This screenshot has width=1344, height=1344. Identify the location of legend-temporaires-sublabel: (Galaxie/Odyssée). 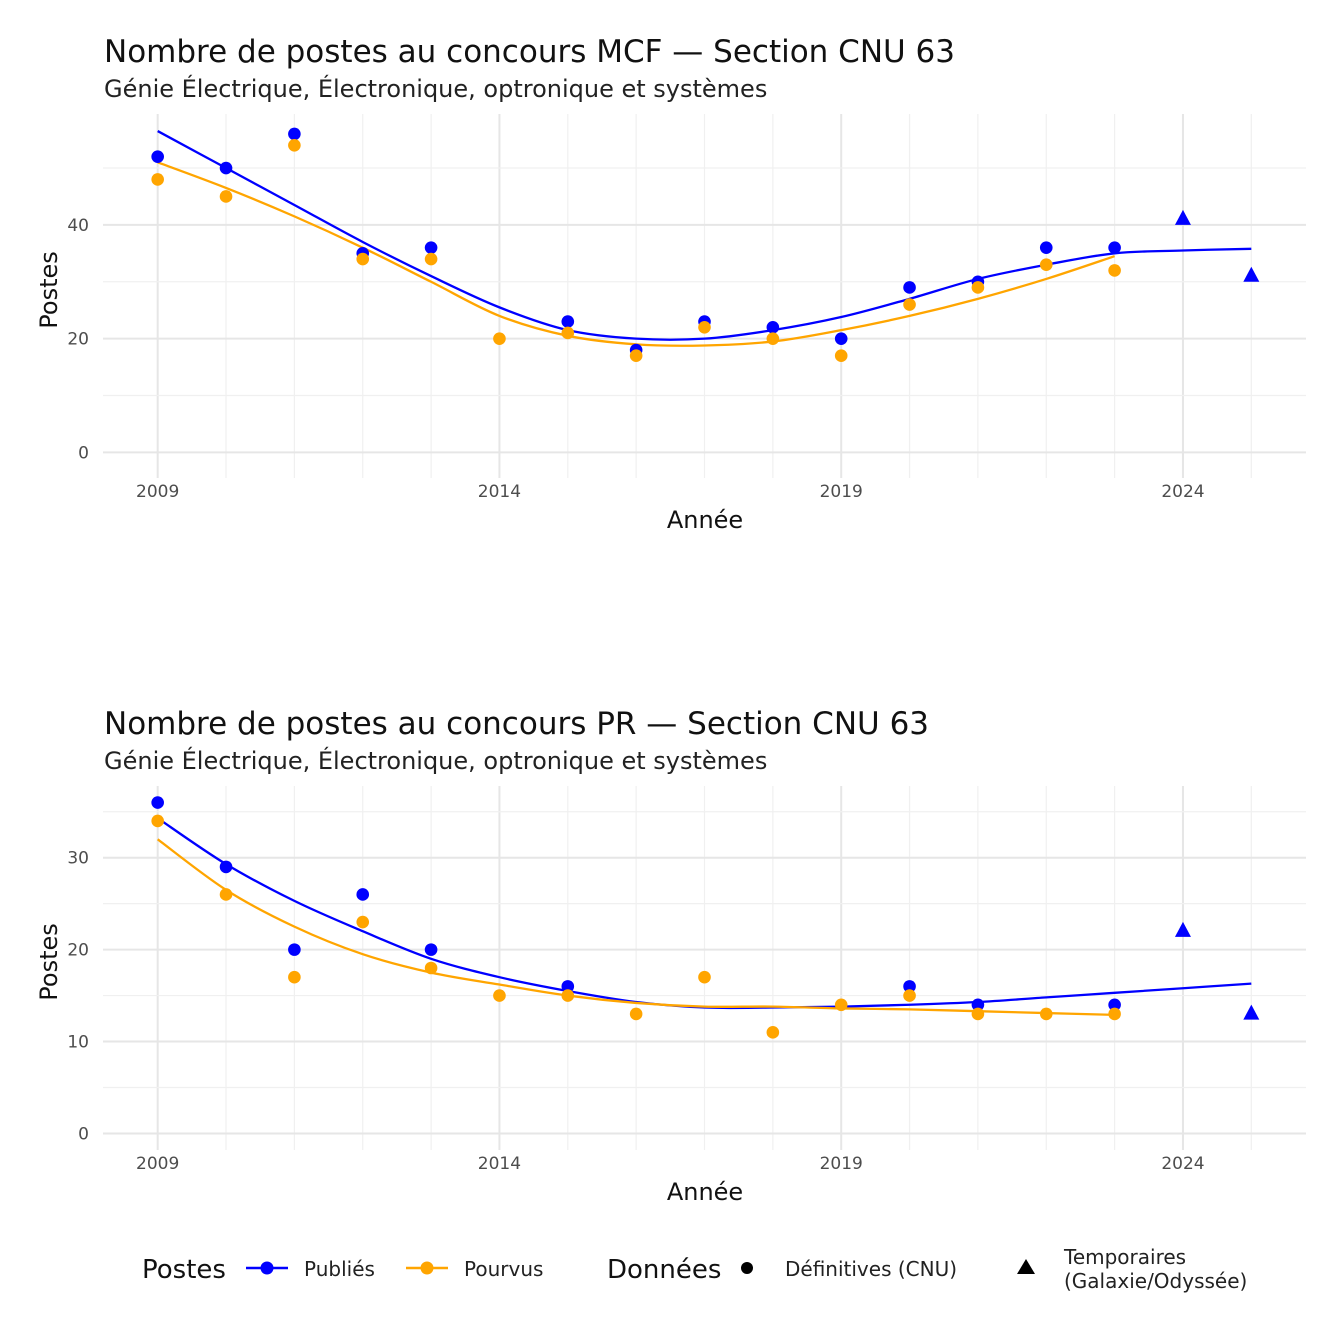
(1155, 1281).